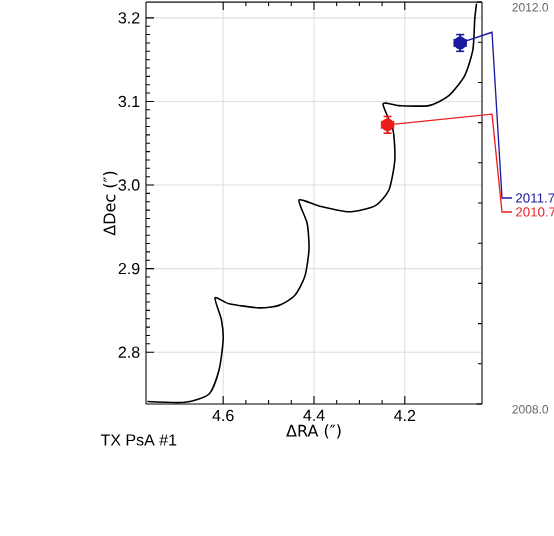  I want to click on y-tick-label: 2.8, so click(129, 352).